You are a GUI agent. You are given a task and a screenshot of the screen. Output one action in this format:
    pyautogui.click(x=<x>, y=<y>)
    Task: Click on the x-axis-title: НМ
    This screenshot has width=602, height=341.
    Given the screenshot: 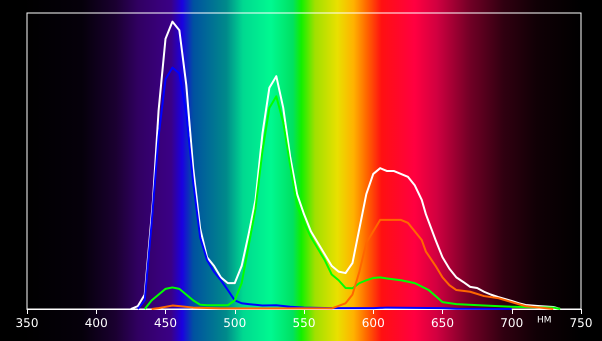 What is the action you would take?
    pyautogui.click(x=544, y=321)
    